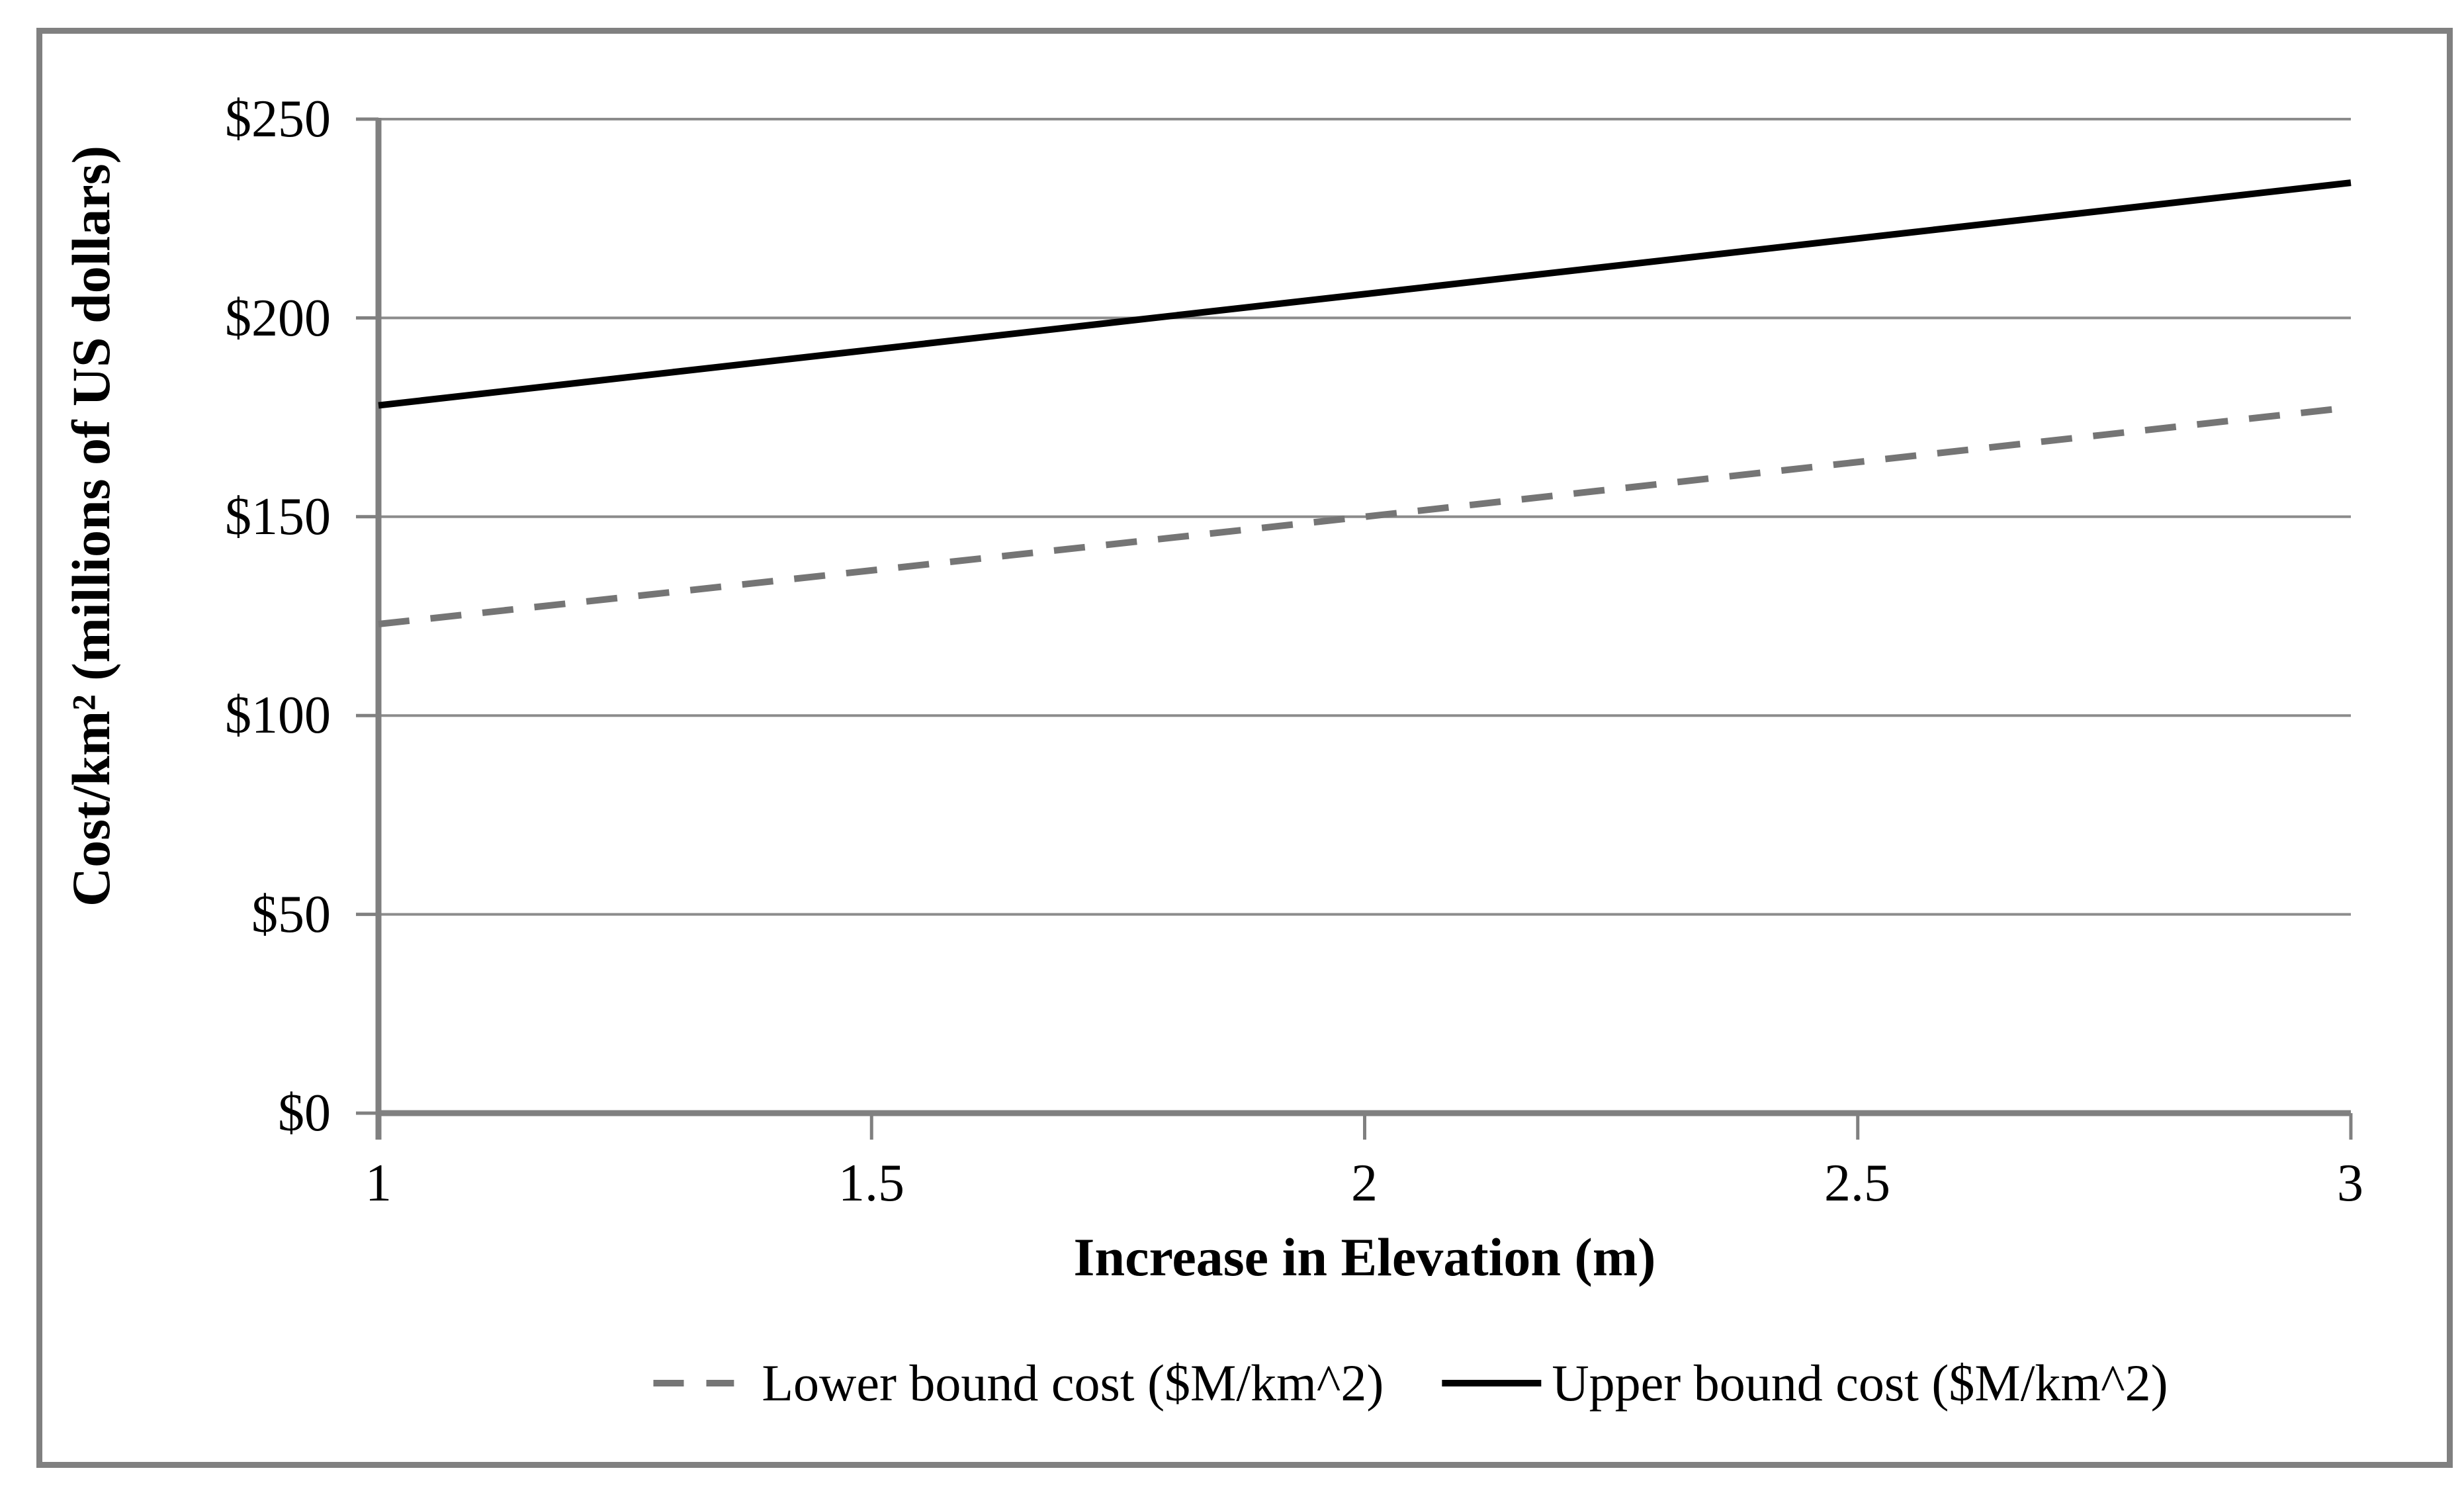  I want to click on y-tick-label-200: $200, so click(278, 318).